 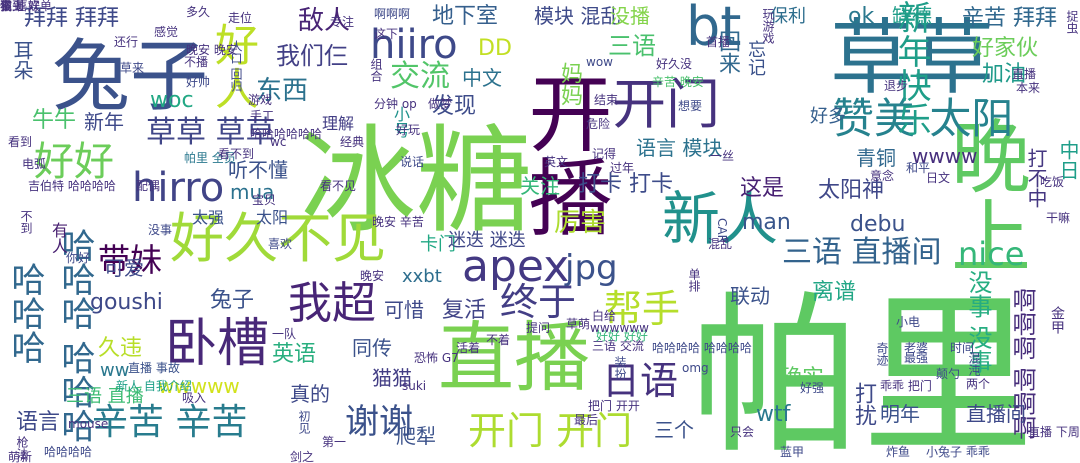 What do you see at coordinates (278, 238) in the screenshot?
I see `word-8: 好久不见` at bounding box center [278, 238].